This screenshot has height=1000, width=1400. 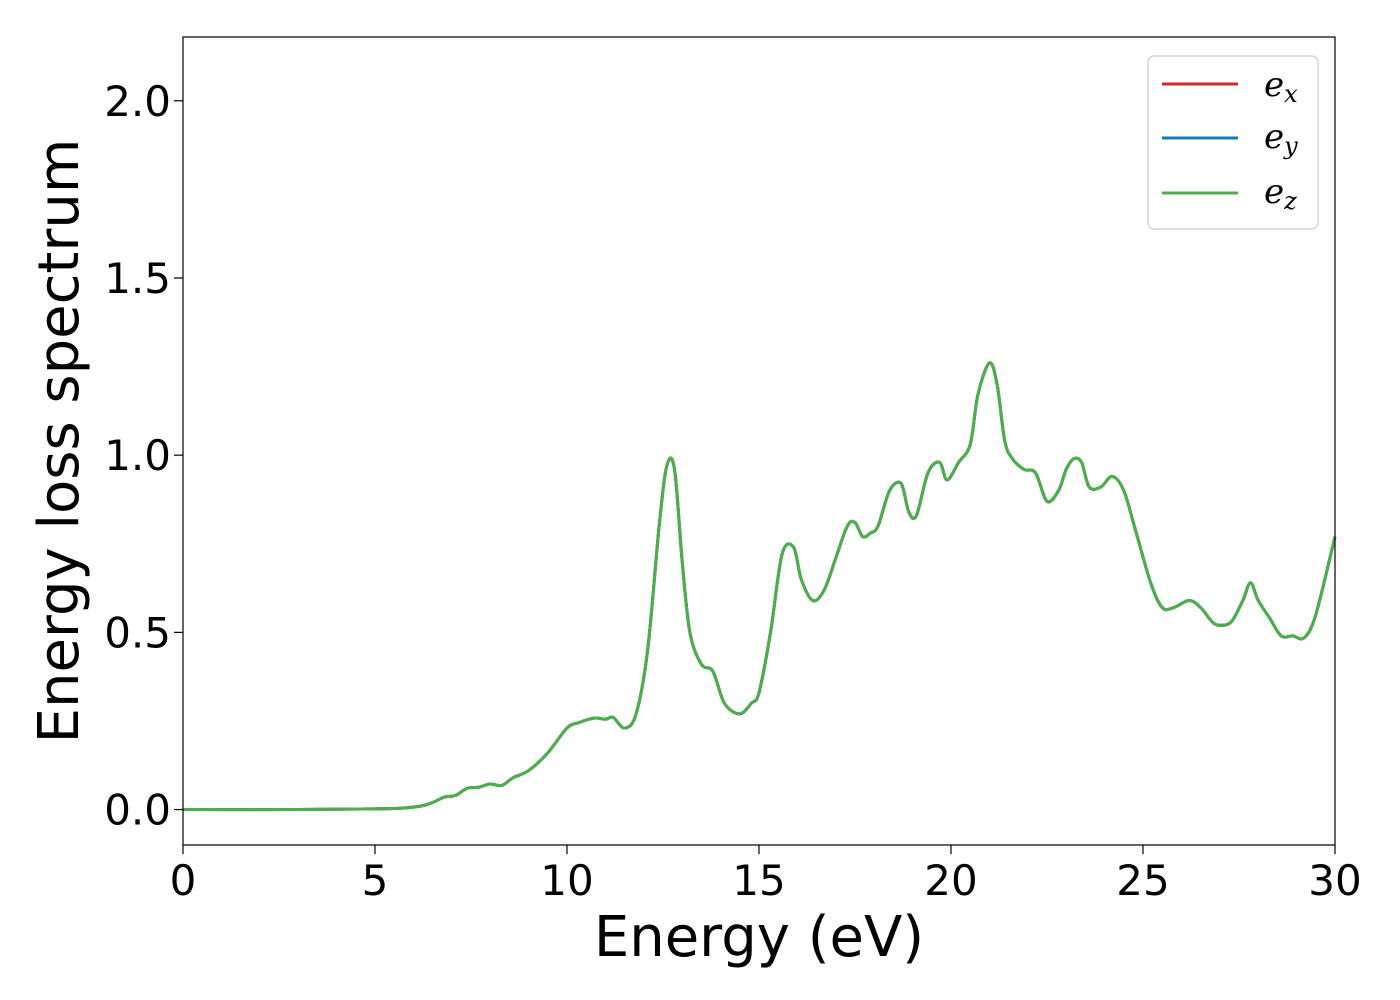 What do you see at coordinates (1290, 146) in the screenshot?
I see `legend-sub-ey: y` at bounding box center [1290, 146].